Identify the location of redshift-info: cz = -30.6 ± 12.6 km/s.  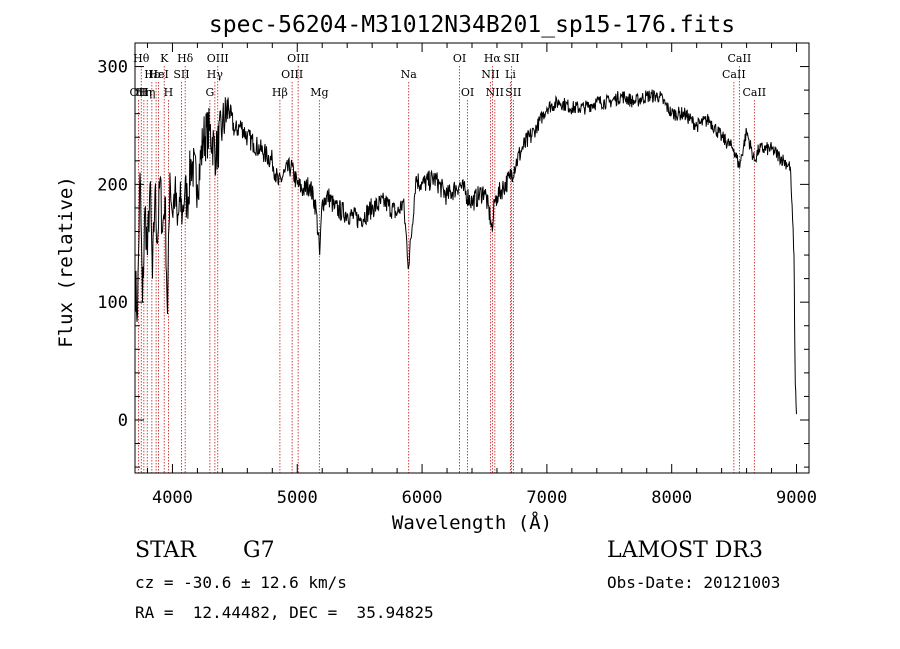
(241, 582).